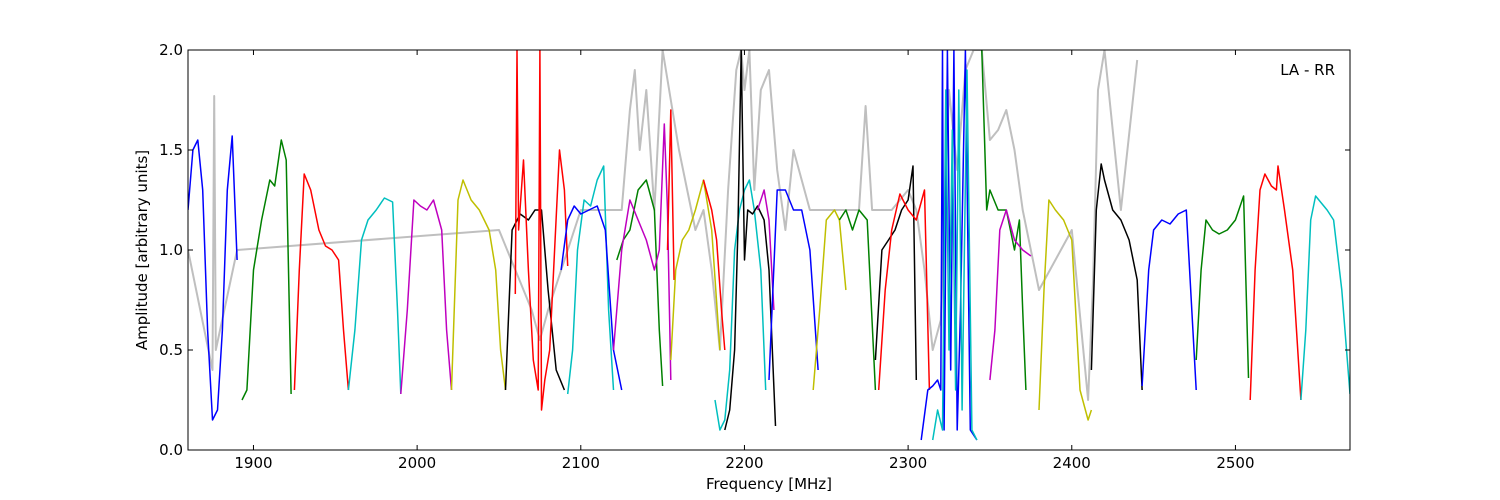  Describe the element at coordinates (142, 250) in the screenshot. I see `y-axis-label: Amplitude [arbitrary units]` at that location.